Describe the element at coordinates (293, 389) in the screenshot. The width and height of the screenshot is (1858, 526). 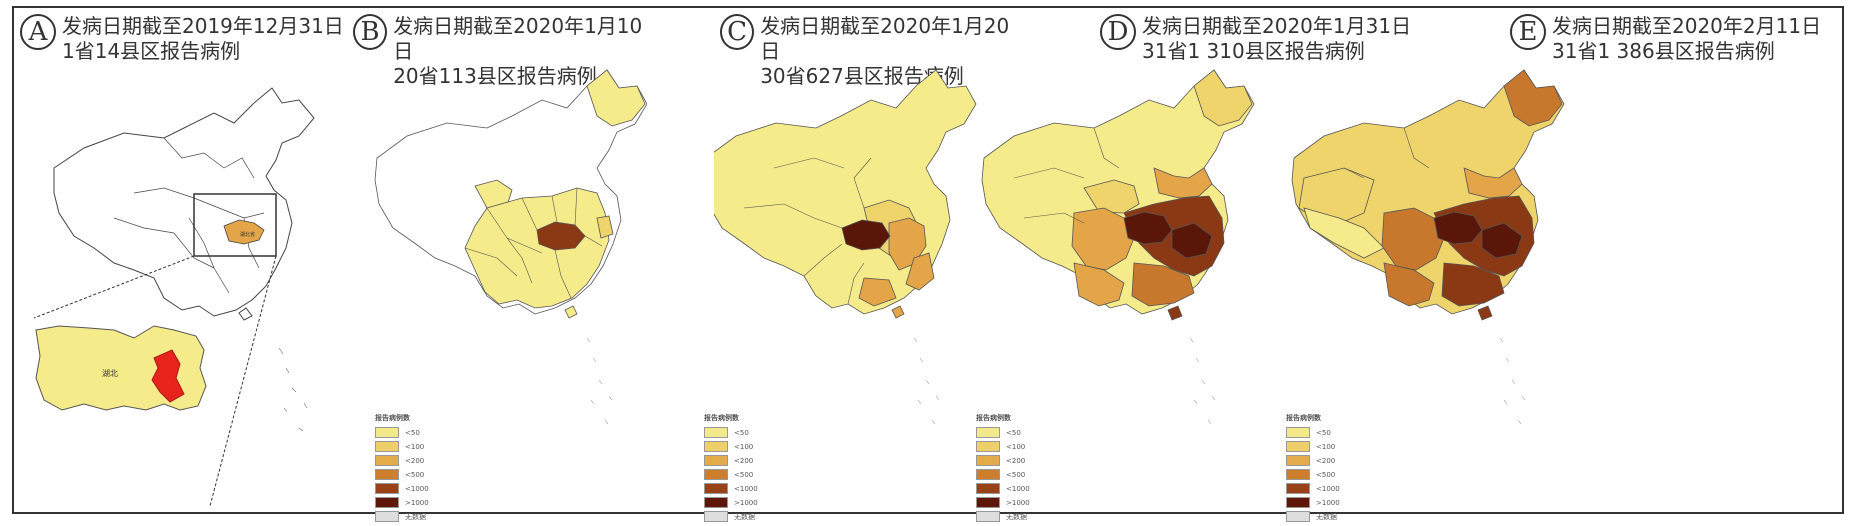
I see `south-china-sea-islands` at that location.